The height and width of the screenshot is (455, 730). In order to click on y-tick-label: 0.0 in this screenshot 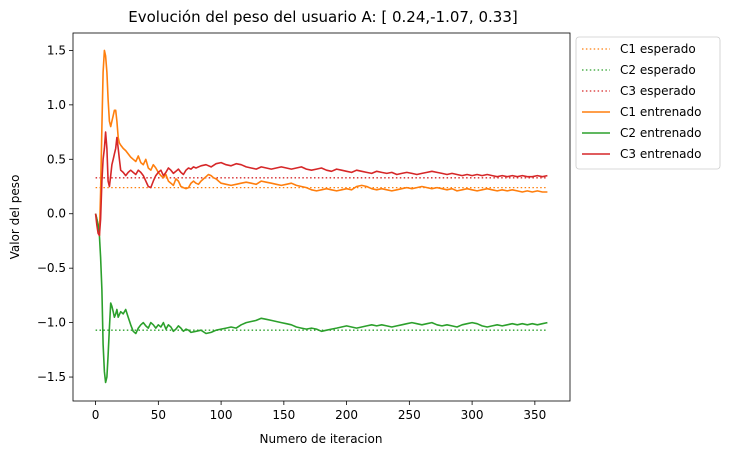, I will do `click(56, 214)`.